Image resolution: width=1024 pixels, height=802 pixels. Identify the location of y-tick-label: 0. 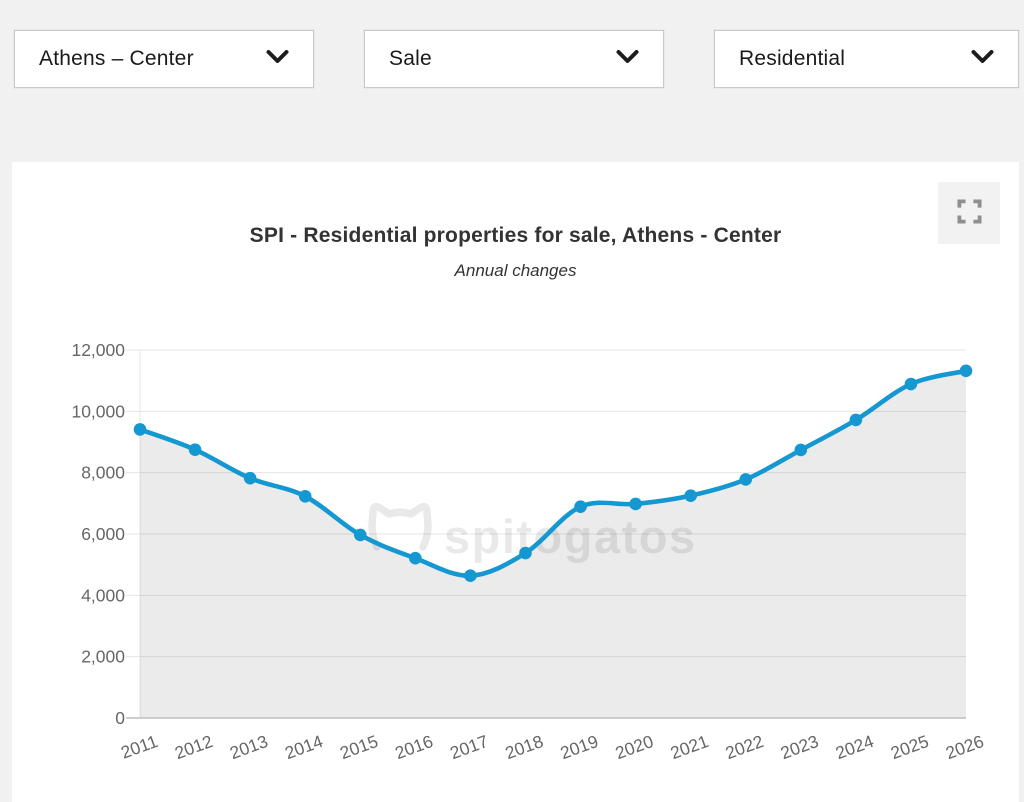
(120, 718).